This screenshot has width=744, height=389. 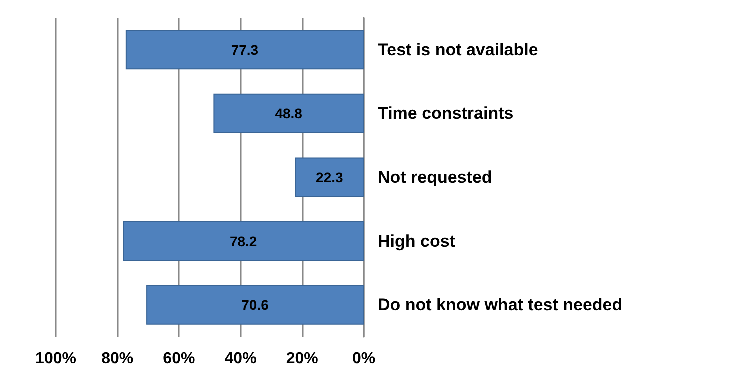 What do you see at coordinates (179, 359) in the screenshot?
I see `x-tick-label: 60%` at bounding box center [179, 359].